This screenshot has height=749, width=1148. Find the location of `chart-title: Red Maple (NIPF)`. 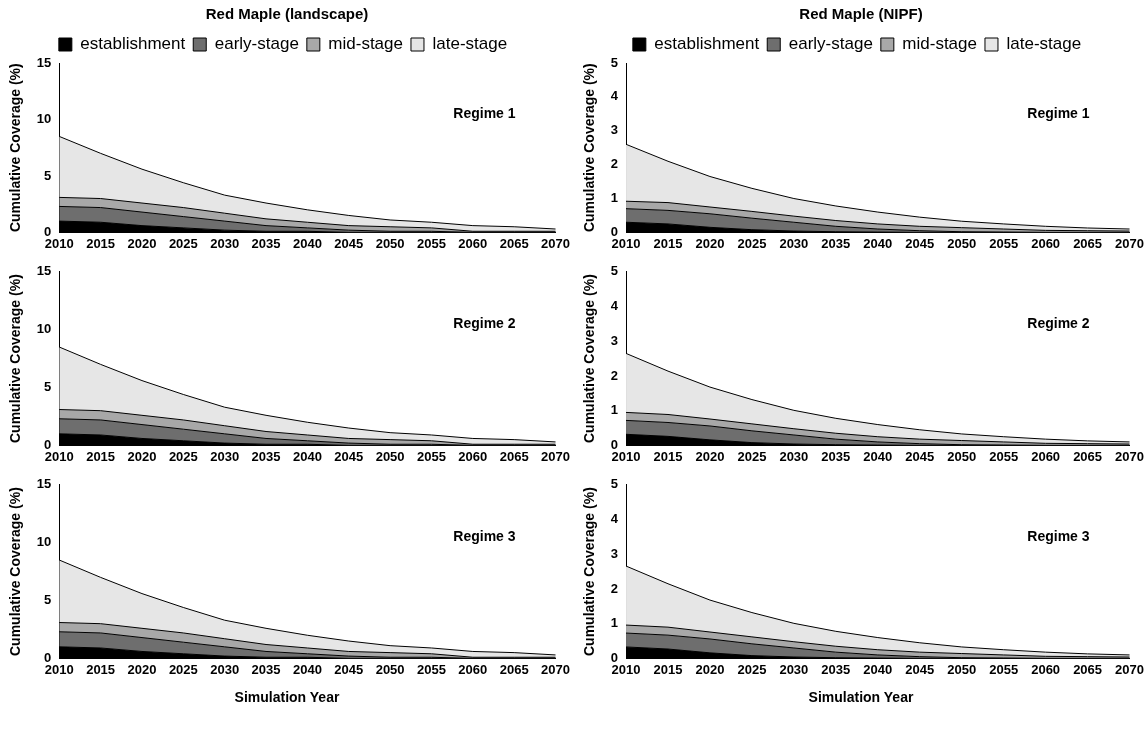

chart-title: Red Maple (NIPF) is located at coordinates (861, 14).